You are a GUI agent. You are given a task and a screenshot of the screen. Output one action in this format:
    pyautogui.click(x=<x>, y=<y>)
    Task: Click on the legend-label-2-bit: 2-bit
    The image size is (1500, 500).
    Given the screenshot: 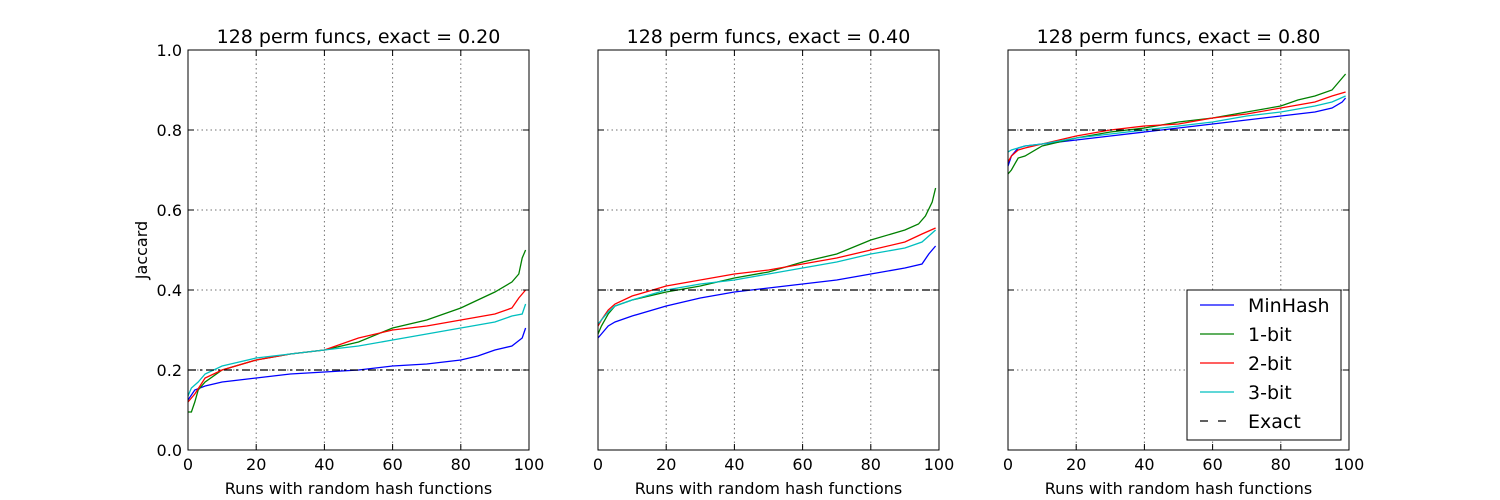 What is the action you would take?
    pyautogui.click(x=1270, y=364)
    